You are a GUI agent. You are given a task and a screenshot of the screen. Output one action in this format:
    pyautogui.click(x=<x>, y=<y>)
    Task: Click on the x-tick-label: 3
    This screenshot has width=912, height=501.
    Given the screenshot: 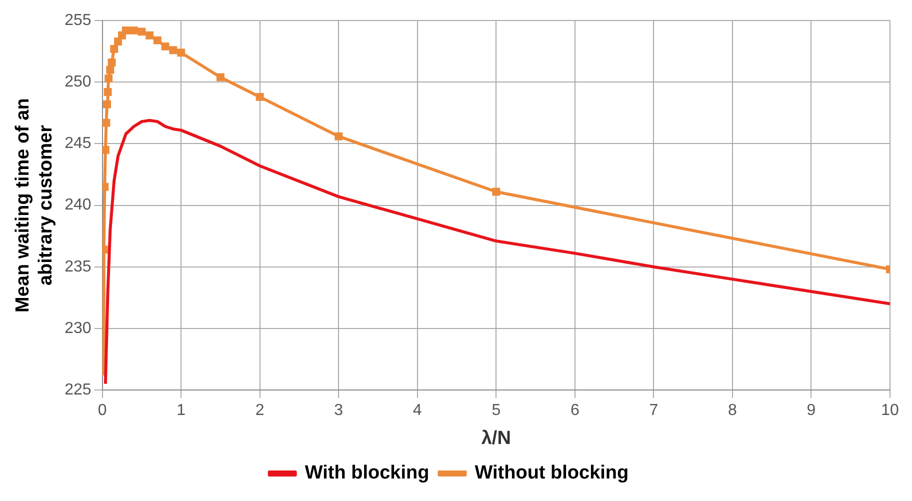 What is the action you would take?
    pyautogui.click(x=339, y=411)
    